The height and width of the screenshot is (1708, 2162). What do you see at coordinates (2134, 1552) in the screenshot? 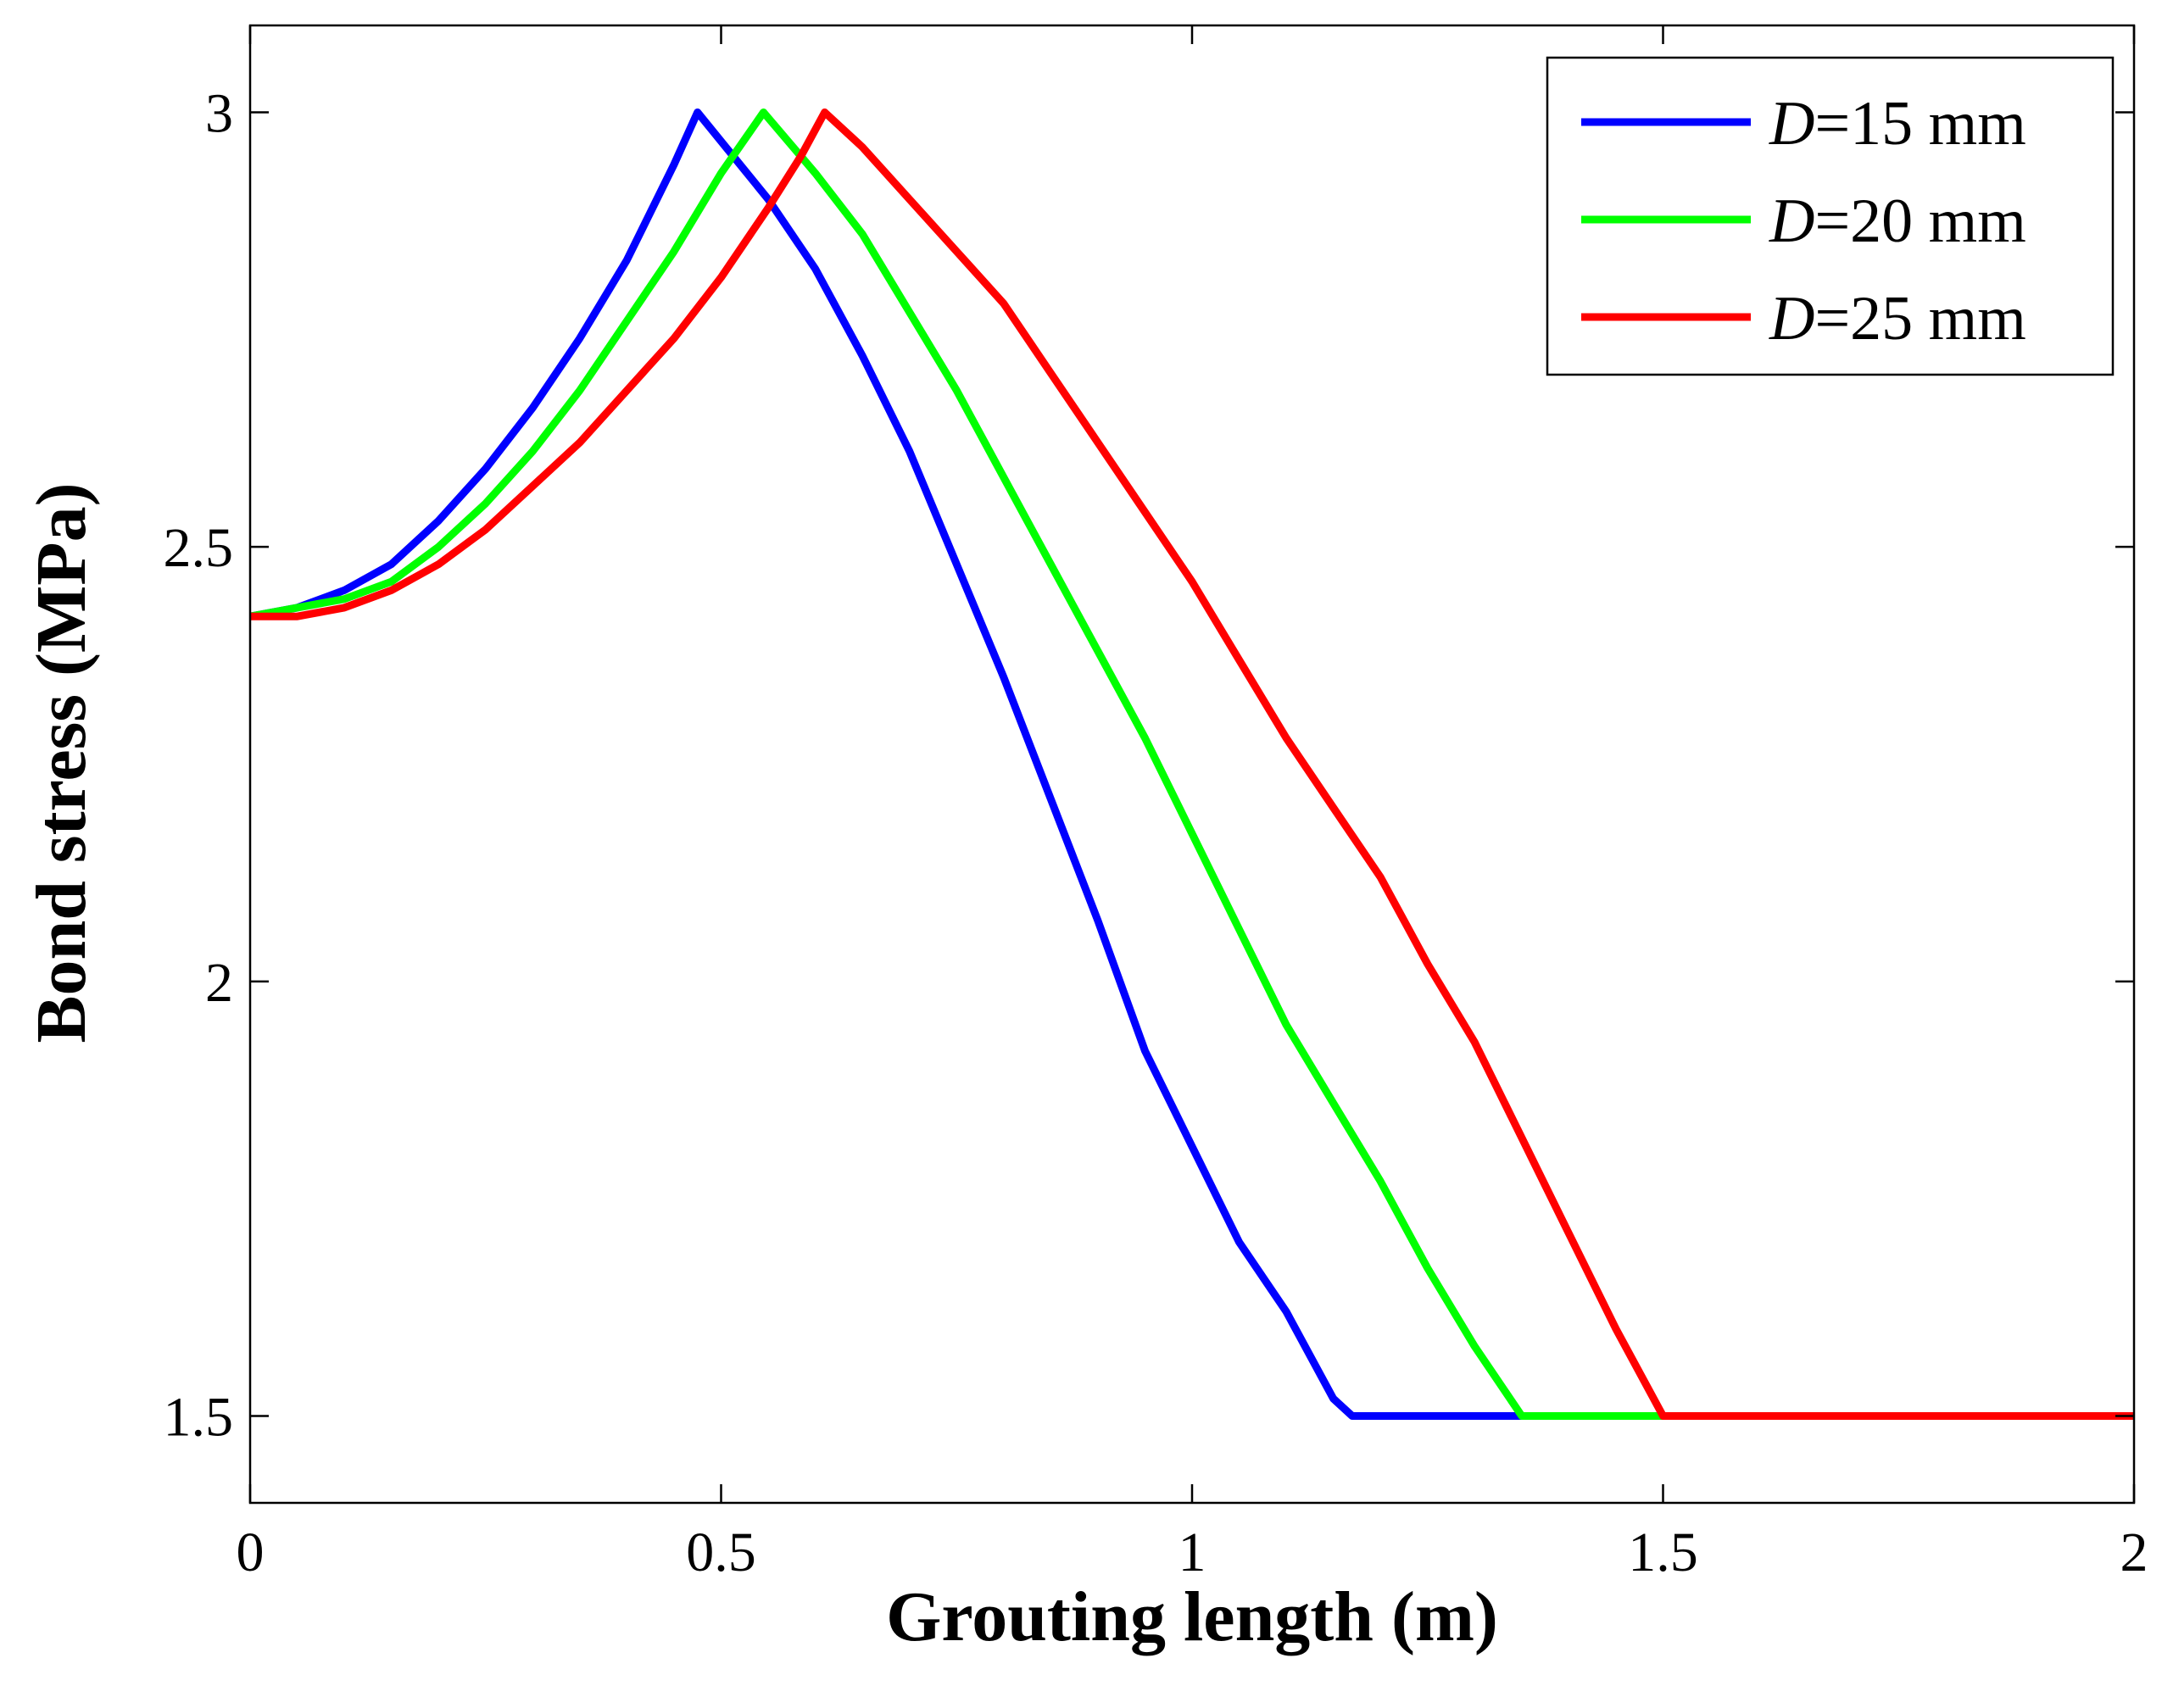
I see `x-tick-label: 2` at bounding box center [2134, 1552].